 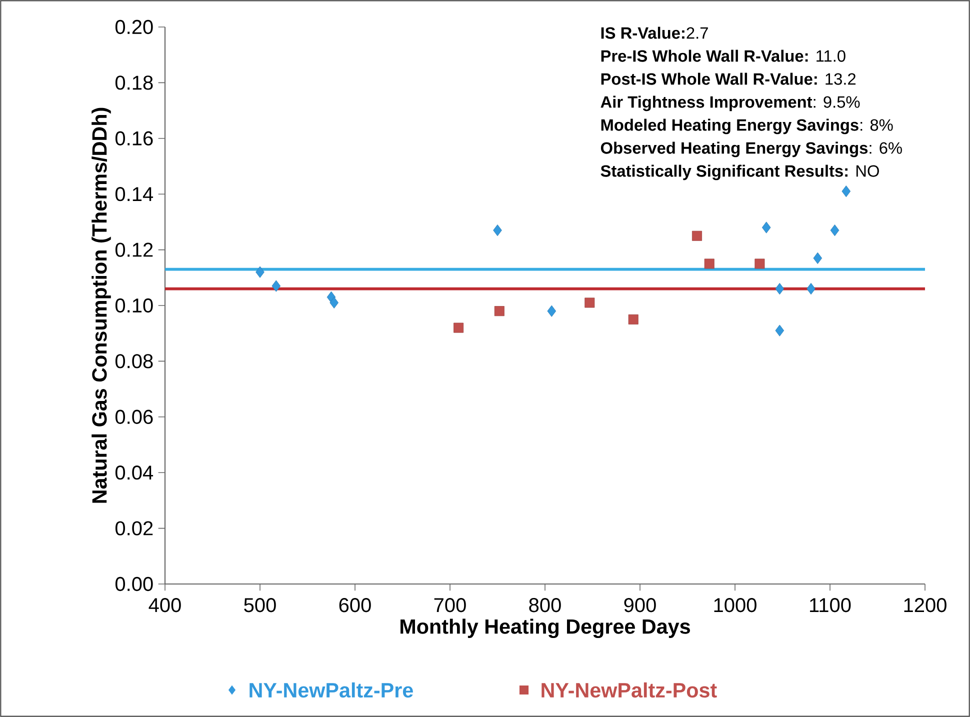 I want to click on x-tick-label: 1000, so click(x=735, y=605).